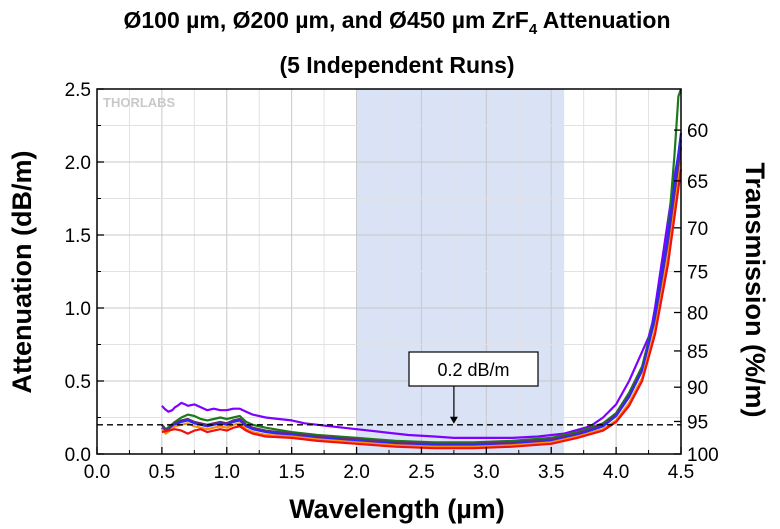 The height and width of the screenshot is (529, 780). I want to click on y2-tick-label: 90, so click(697, 388).